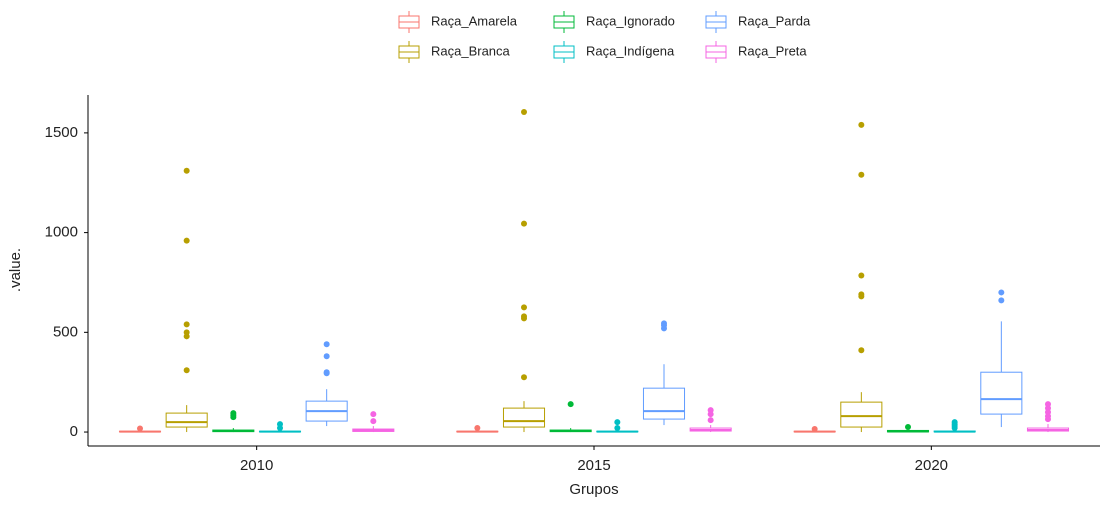 The width and height of the screenshot is (1113, 505). I want to click on legend-label: Raça_Preta, so click(772, 50).